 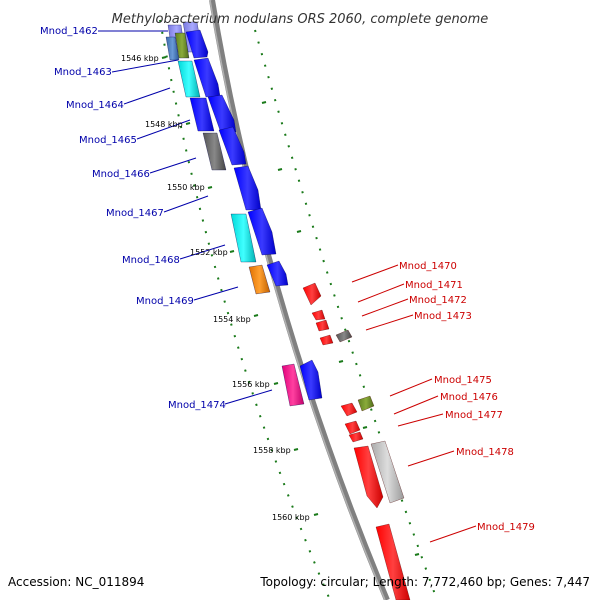 I want to click on kbp-label: 1552 kbp, so click(x=209, y=252).